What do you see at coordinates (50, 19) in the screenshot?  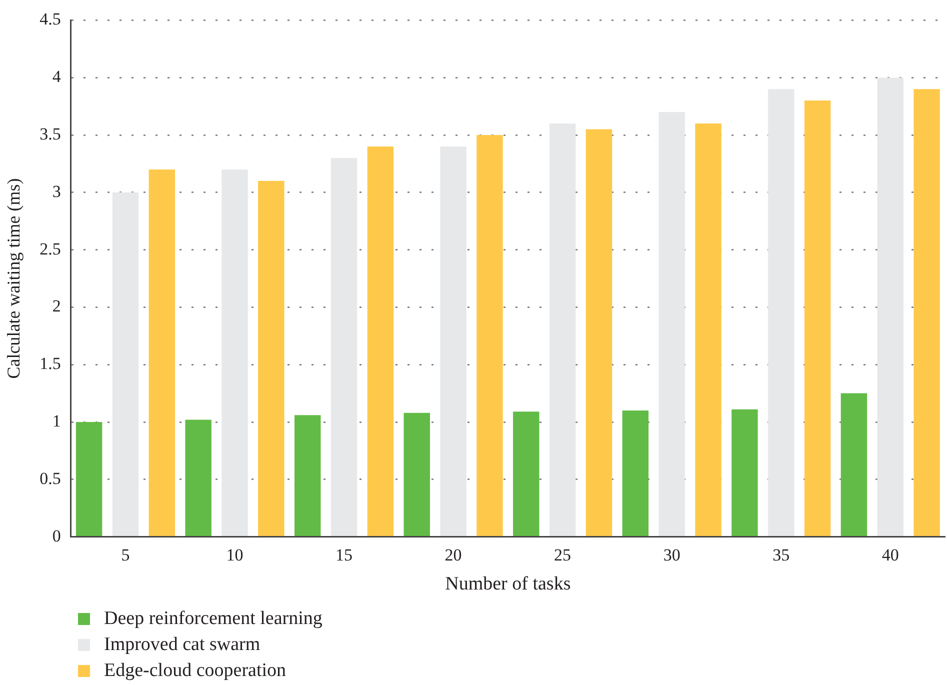 I see `y-tick-label: 4.5` at bounding box center [50, 19].